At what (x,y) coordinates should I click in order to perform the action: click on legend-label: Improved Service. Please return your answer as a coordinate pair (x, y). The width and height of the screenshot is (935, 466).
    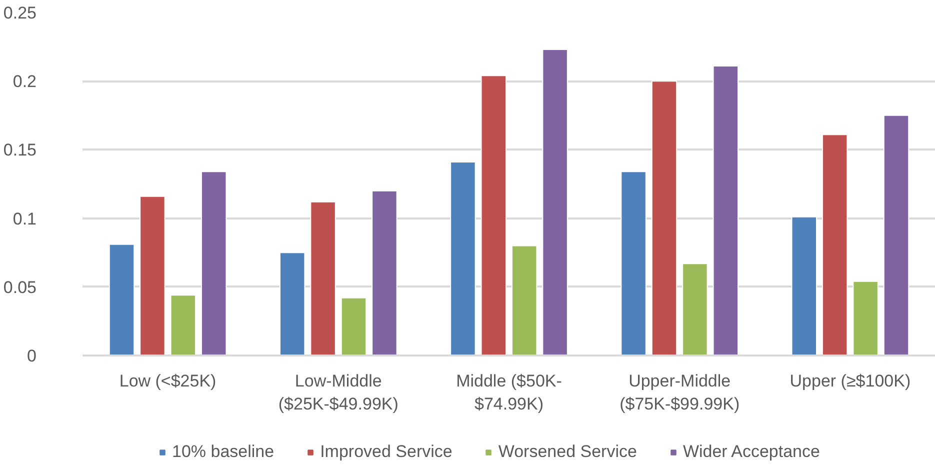
    Looking at the image, I should click on (386, 452).